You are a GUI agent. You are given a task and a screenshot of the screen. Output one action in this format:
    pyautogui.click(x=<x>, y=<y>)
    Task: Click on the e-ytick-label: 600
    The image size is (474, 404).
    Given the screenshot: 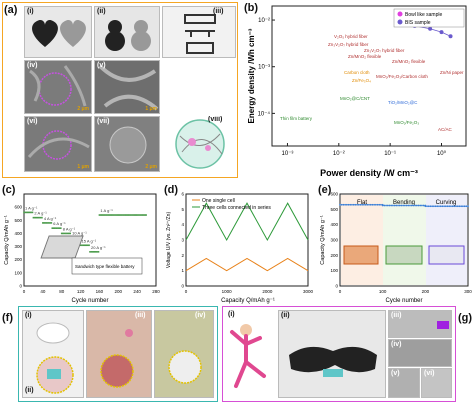 What is the action you would take?
    pyautogui.click(x=334, y=194)
    